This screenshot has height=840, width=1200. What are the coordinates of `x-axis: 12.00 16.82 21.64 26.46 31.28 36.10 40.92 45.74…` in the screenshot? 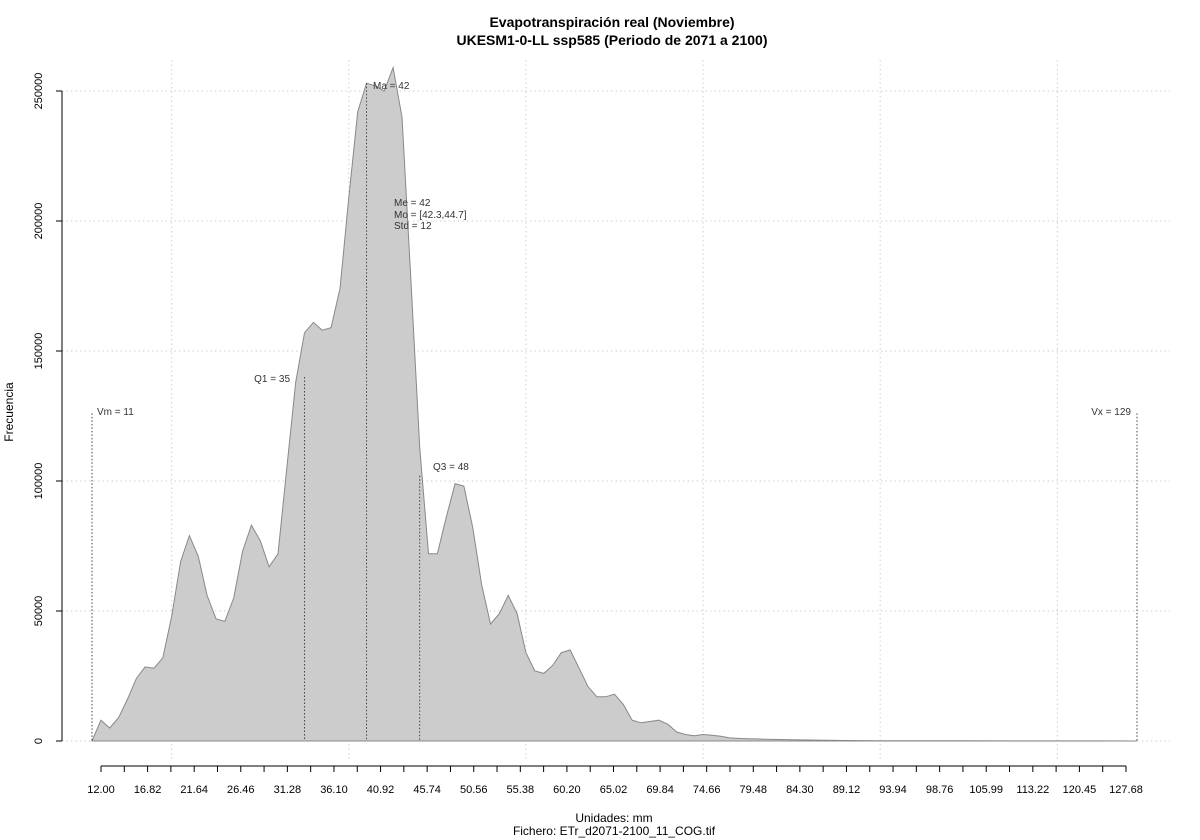 It's located at (615, 780).